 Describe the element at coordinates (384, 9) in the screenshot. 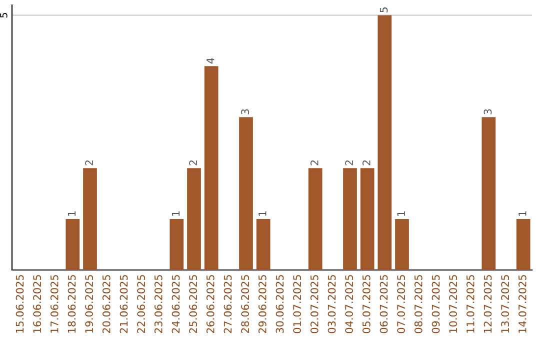

I see `data-label: 5` at that location.